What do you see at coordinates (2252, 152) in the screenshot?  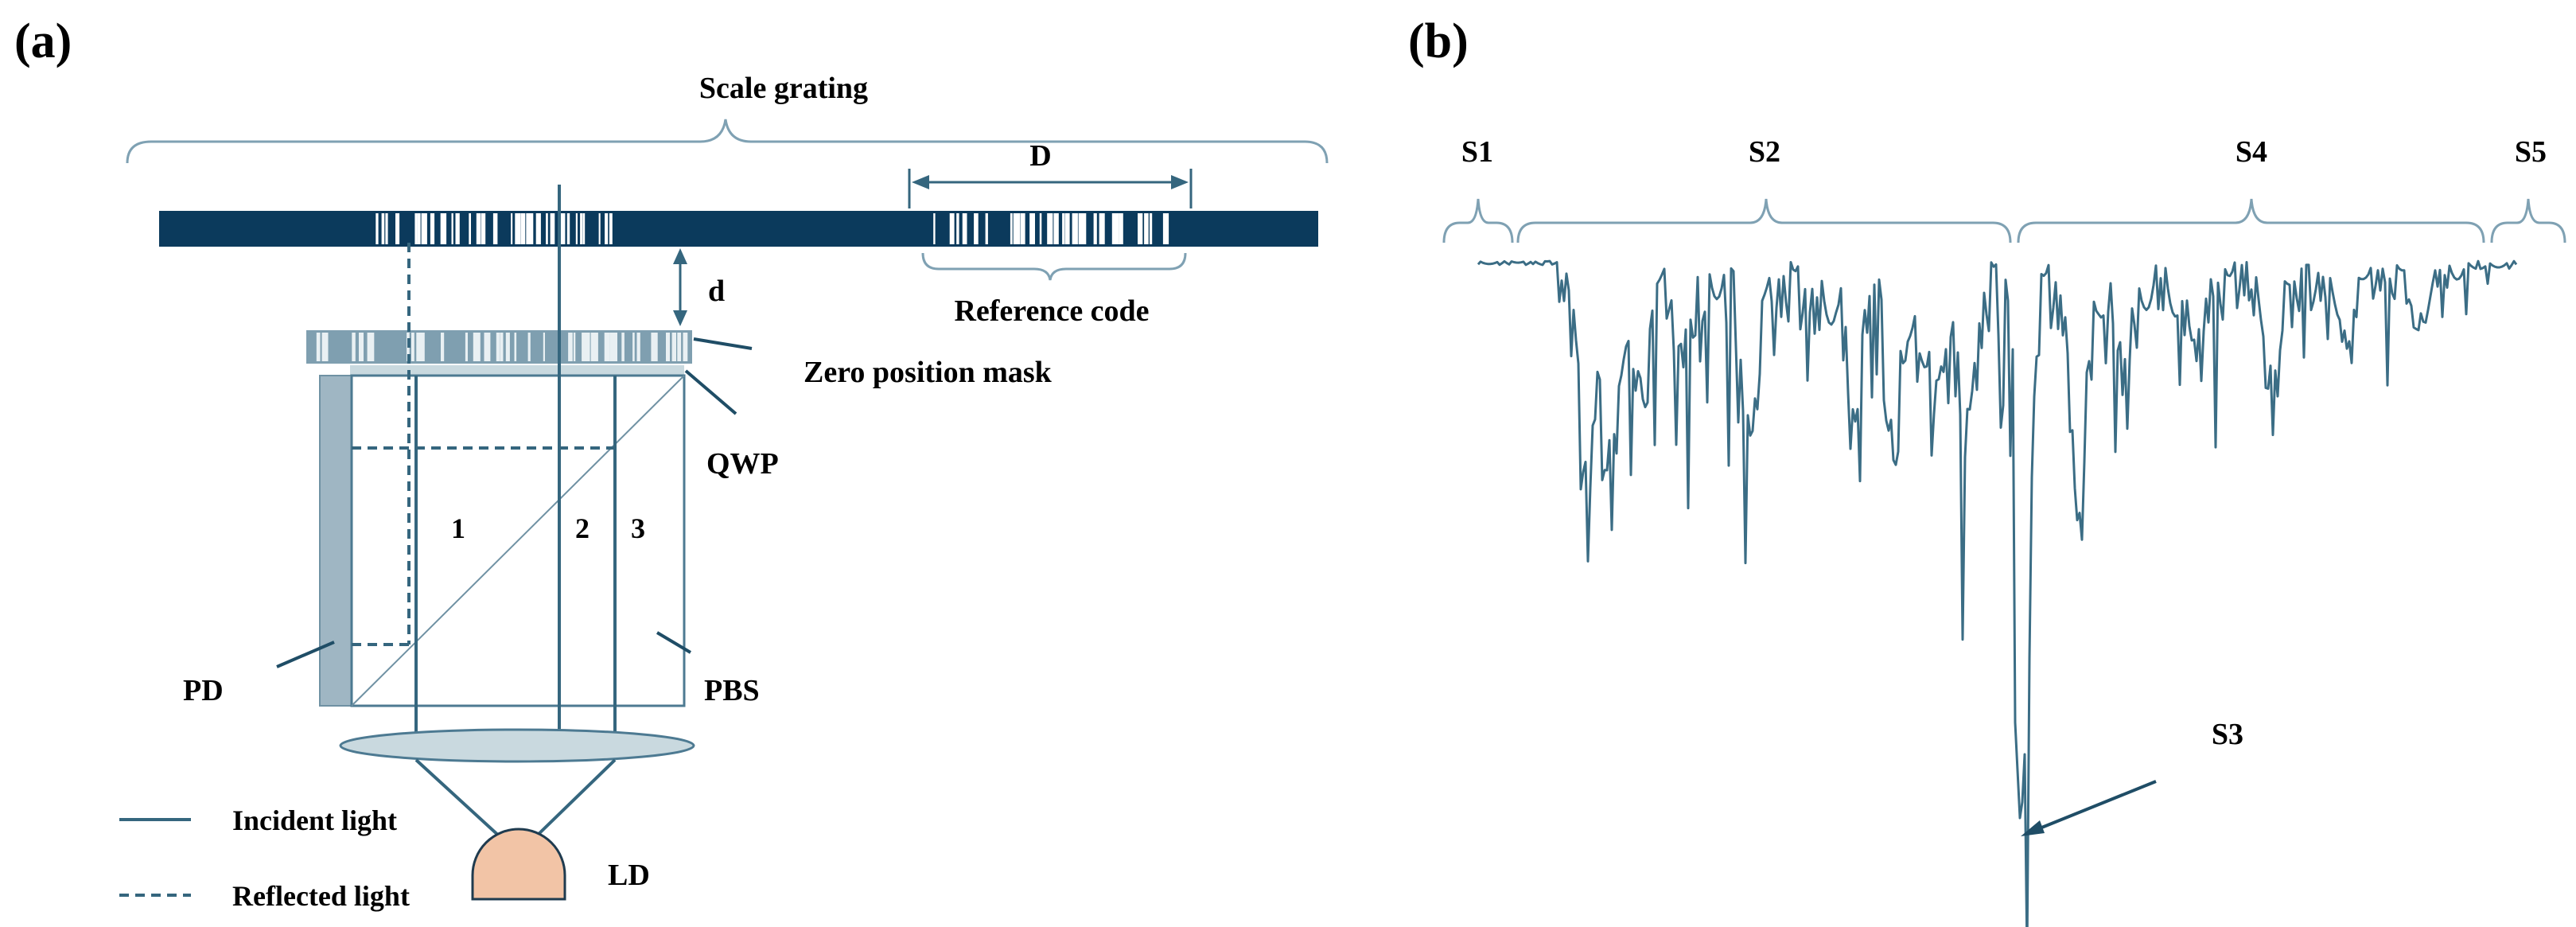 I see `s4-label: S4` at bounding box center [2252, 152].